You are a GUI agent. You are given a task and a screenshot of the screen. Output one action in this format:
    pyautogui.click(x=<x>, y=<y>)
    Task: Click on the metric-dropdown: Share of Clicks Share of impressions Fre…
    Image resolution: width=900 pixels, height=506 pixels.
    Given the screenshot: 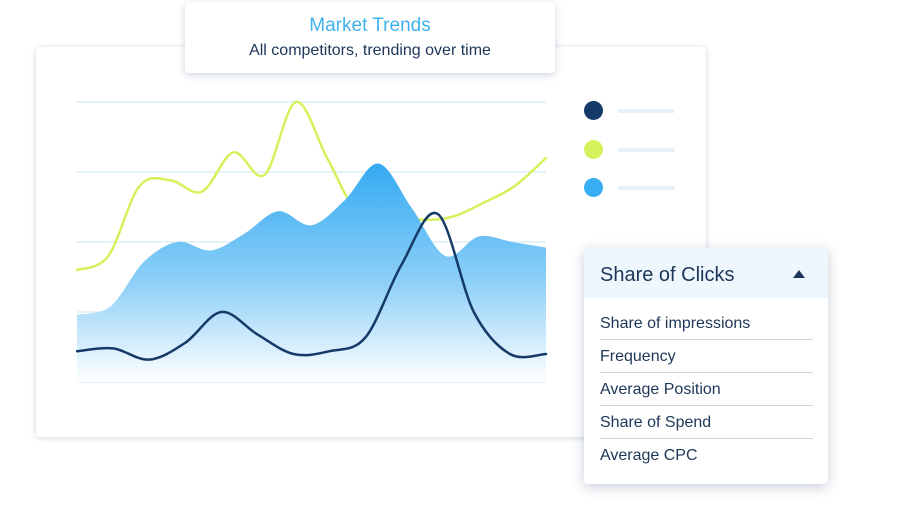 What is the action you would take?
    pyautogui.click(x=706, y=366)
    